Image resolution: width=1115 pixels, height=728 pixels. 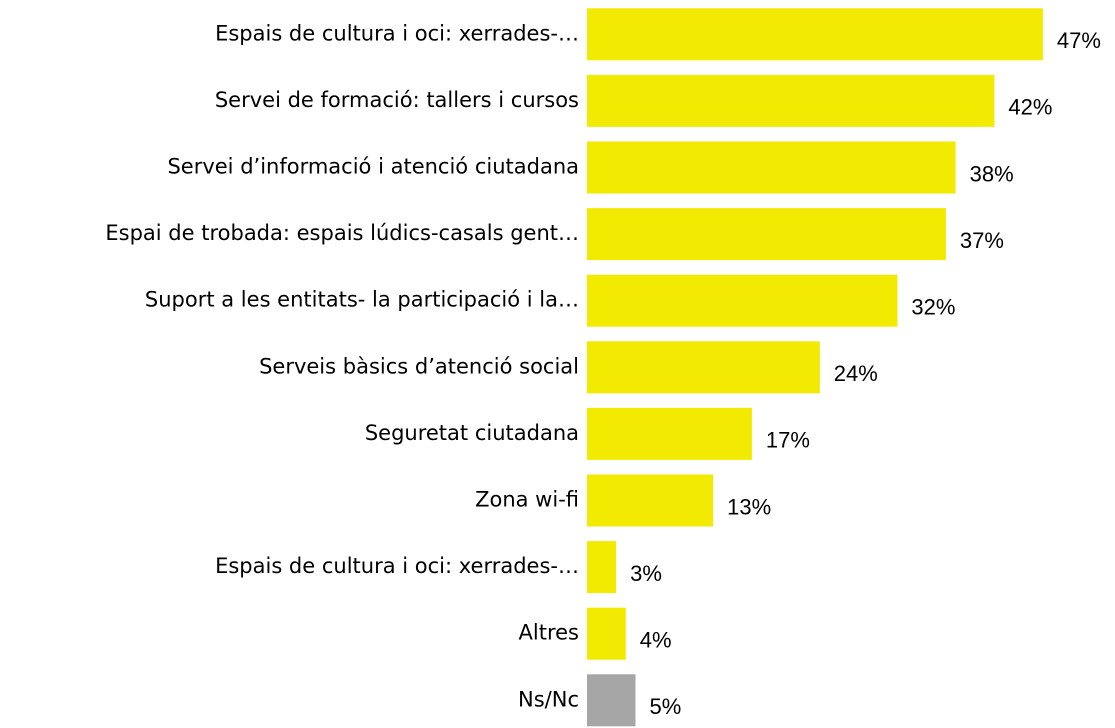 I want to click on category-label: Seguretat ciutadana, so click(x=472, y=433).